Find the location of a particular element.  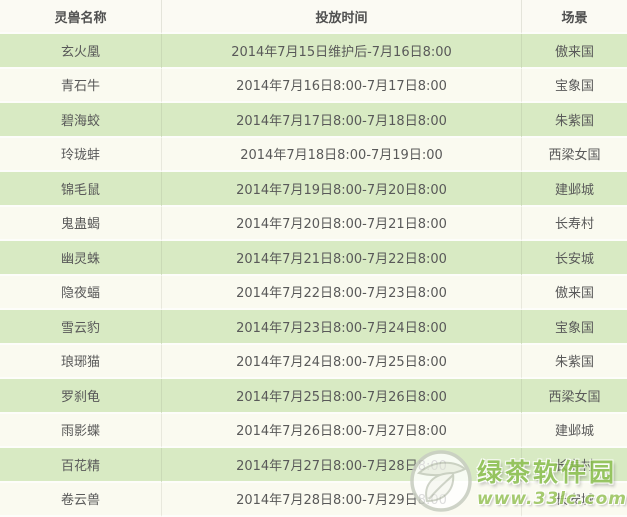

cell-release-time: 2014年7月18日8:00-7月19日:00 is located at coordinates (342, 154).